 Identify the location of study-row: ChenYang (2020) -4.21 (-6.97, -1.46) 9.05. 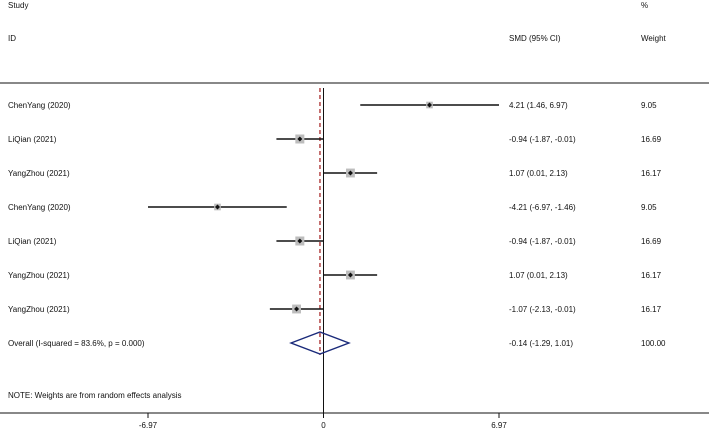
(332, 207).